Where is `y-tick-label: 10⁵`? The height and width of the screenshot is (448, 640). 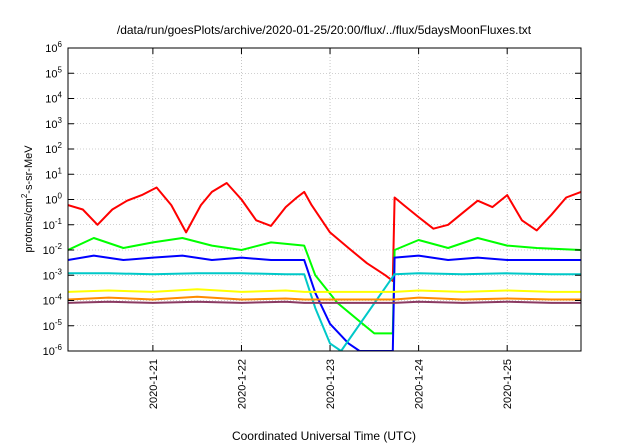
y-tick-label: 10⁵ is located at coordinates (53, 72).